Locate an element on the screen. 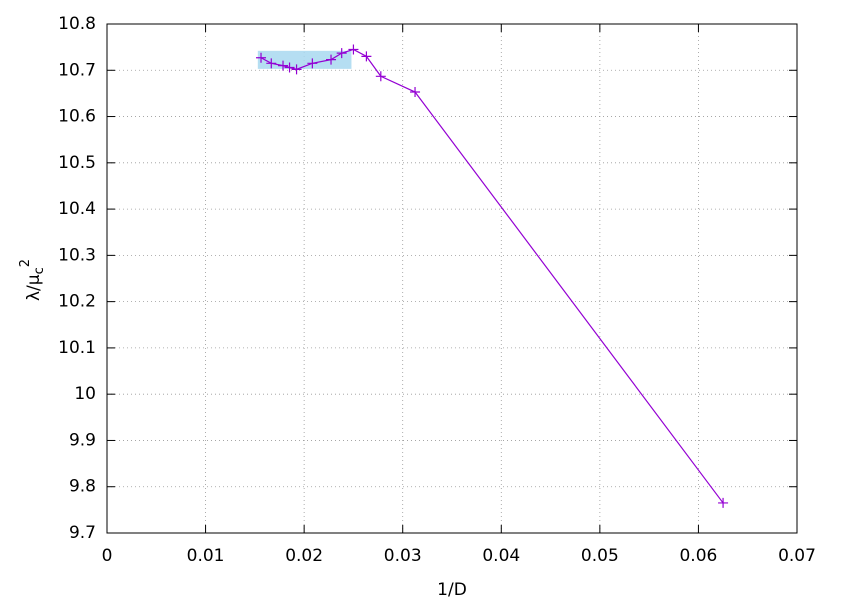 The height and width of the screenshot is (604, 846). x-axis-label: 1/D is located at coordinates (452, 590).